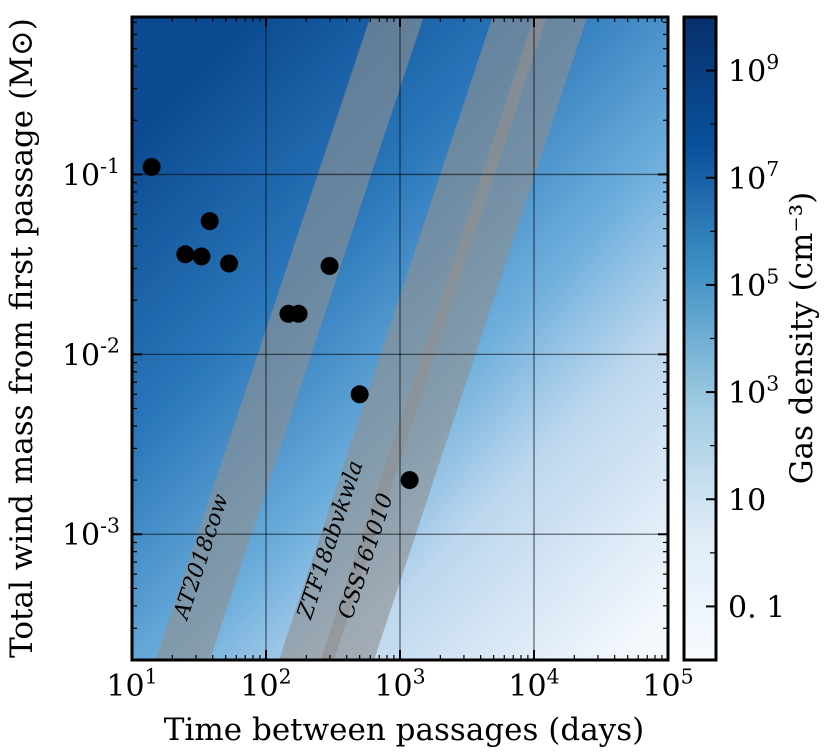 The height and width of the screenshot is (752, 830). Describe the element at coordinates (280, 323) in the screenshot. I see `data-points` at that location.